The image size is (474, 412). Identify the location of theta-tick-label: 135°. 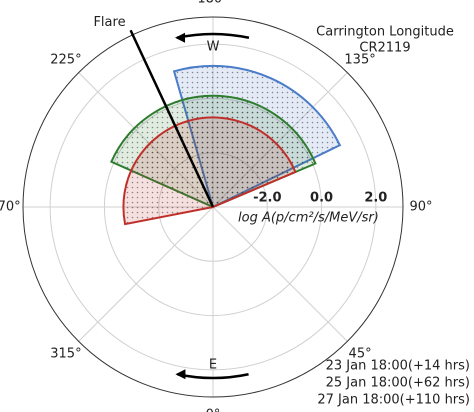
(359, 59).